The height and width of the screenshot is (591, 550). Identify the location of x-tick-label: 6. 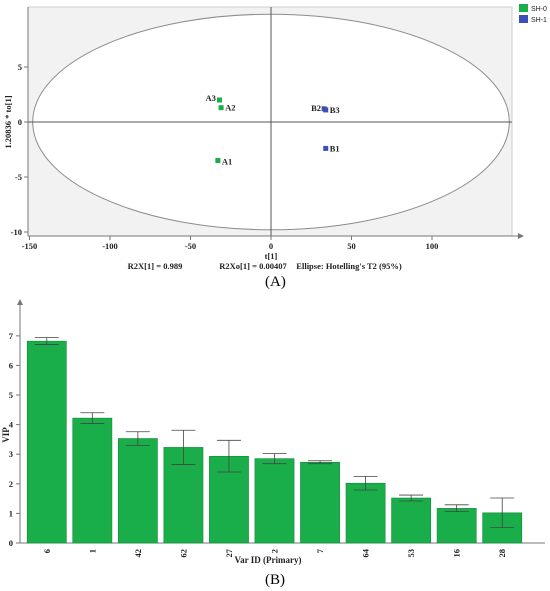
(47, 551).